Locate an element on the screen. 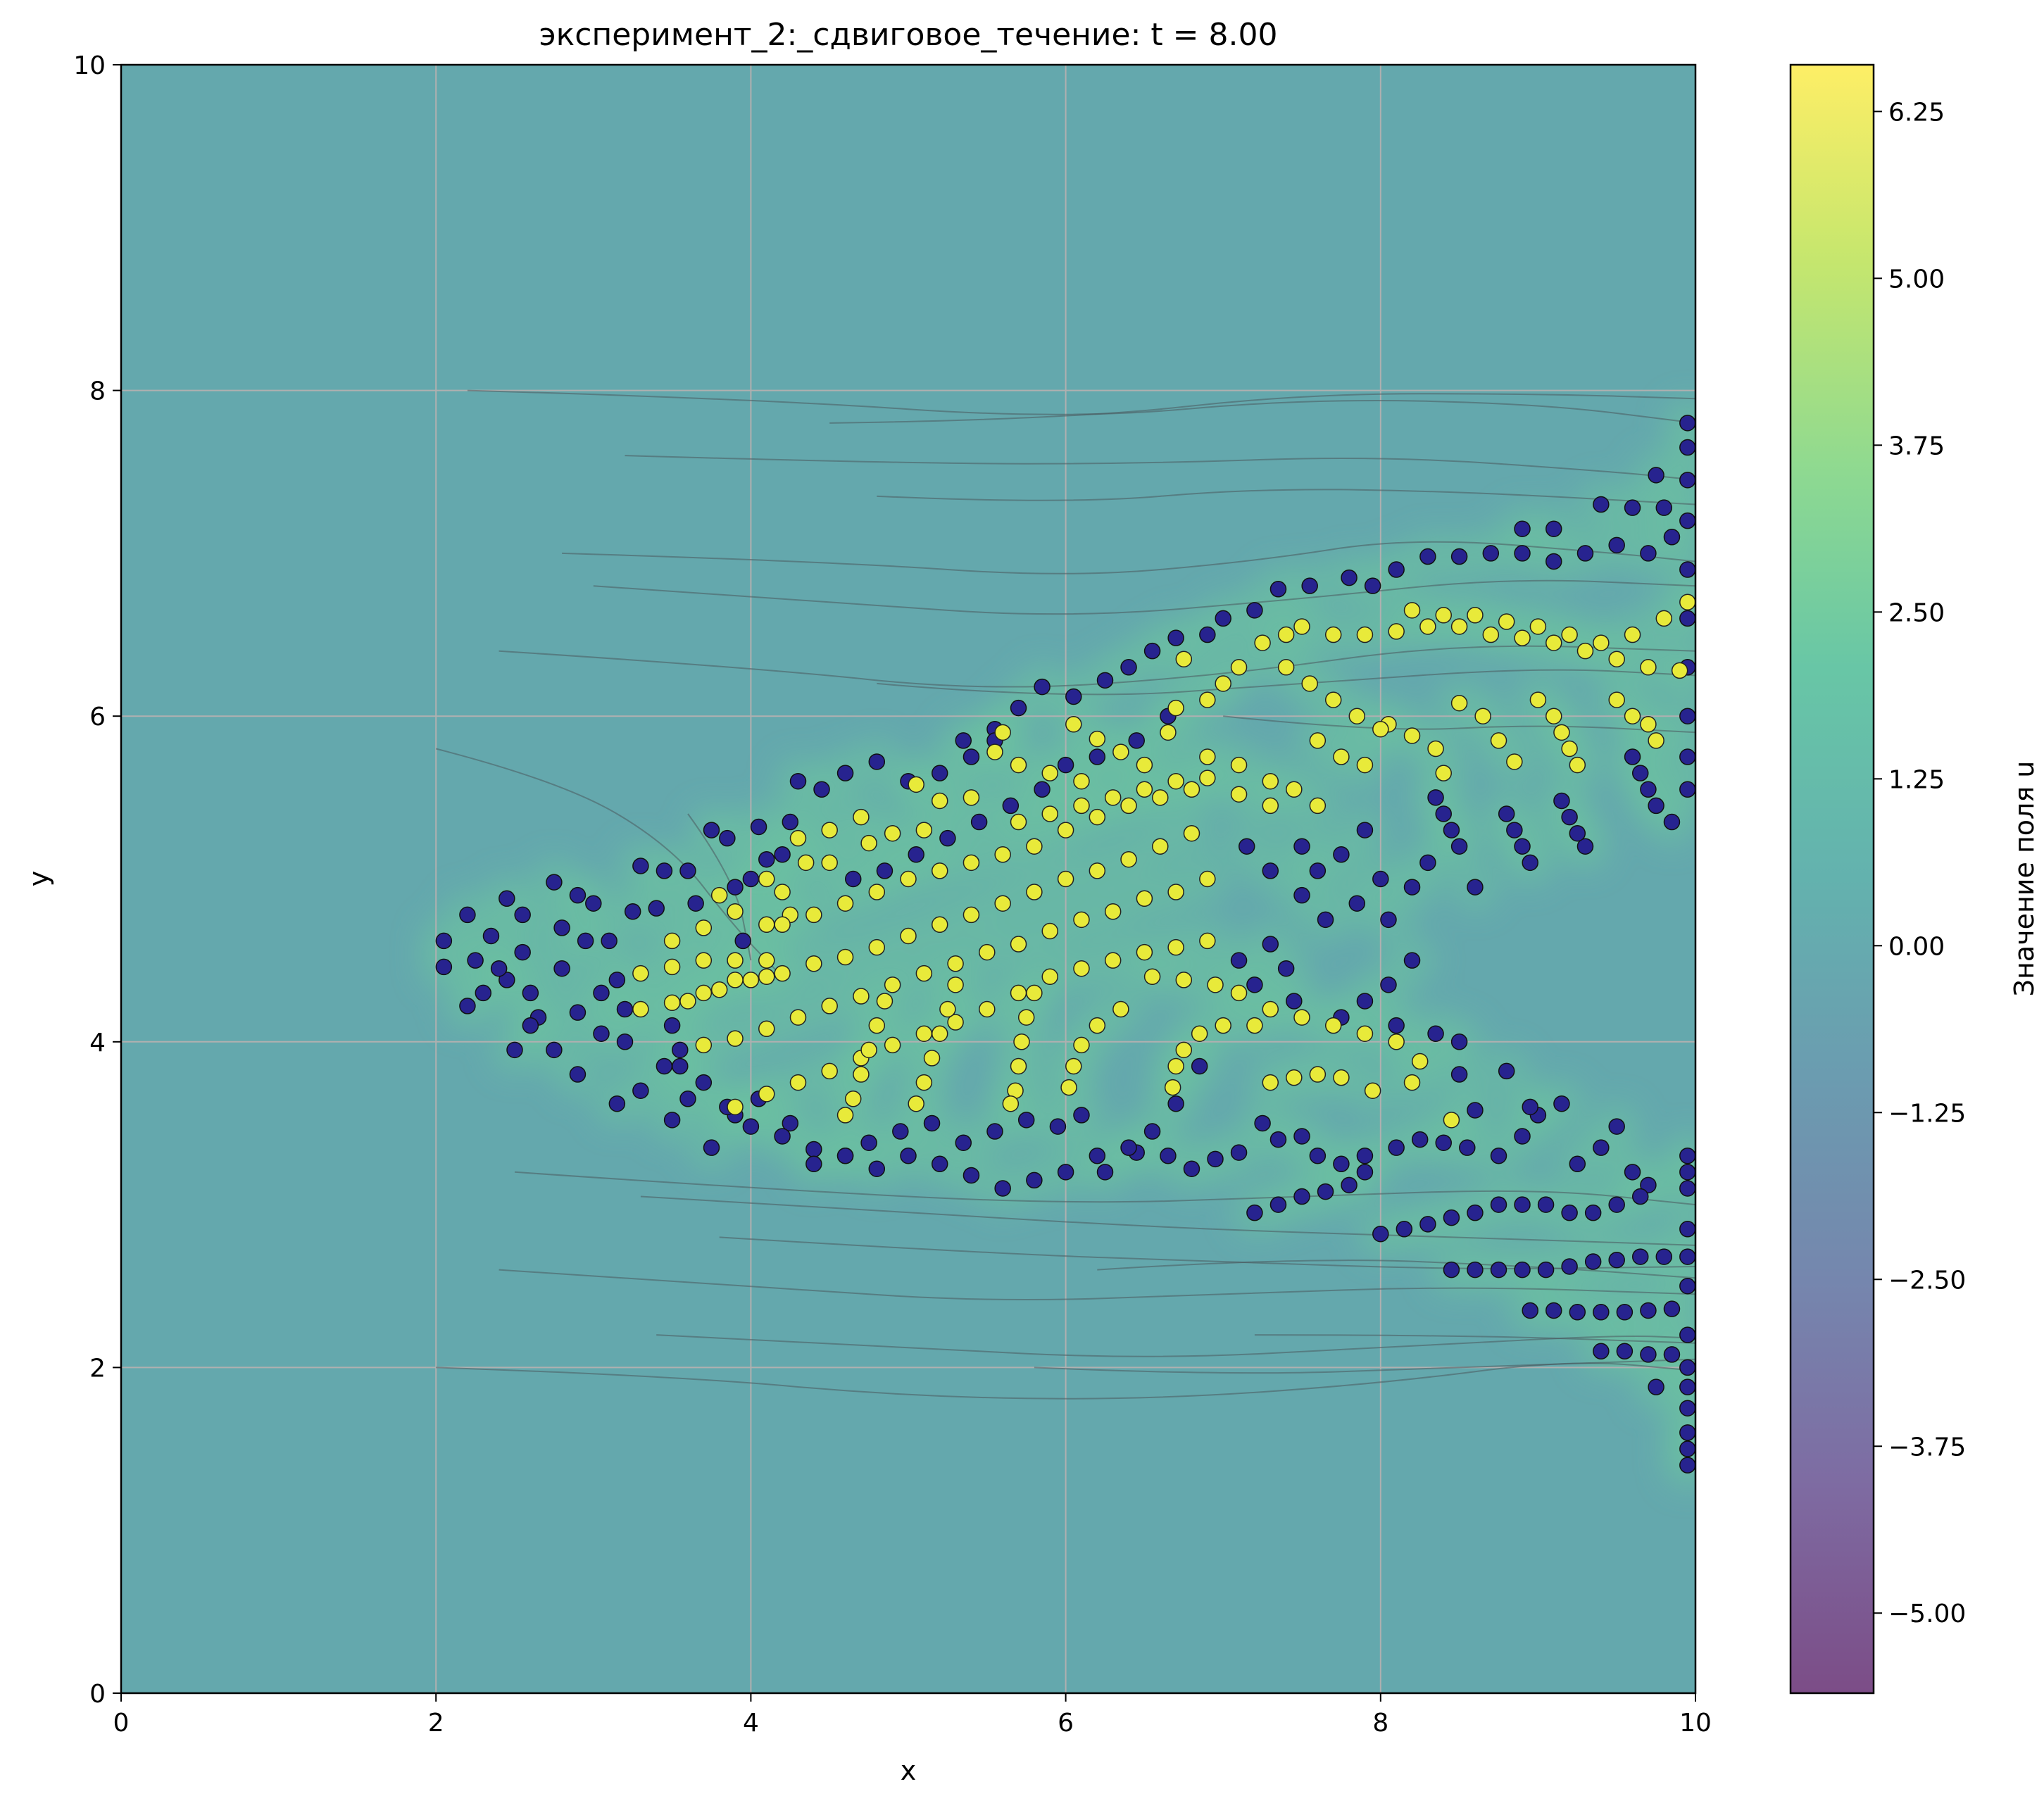 This screenshot has width=2044, height=1803. y-tick-label: 10 is located at coordinates (90, 65).